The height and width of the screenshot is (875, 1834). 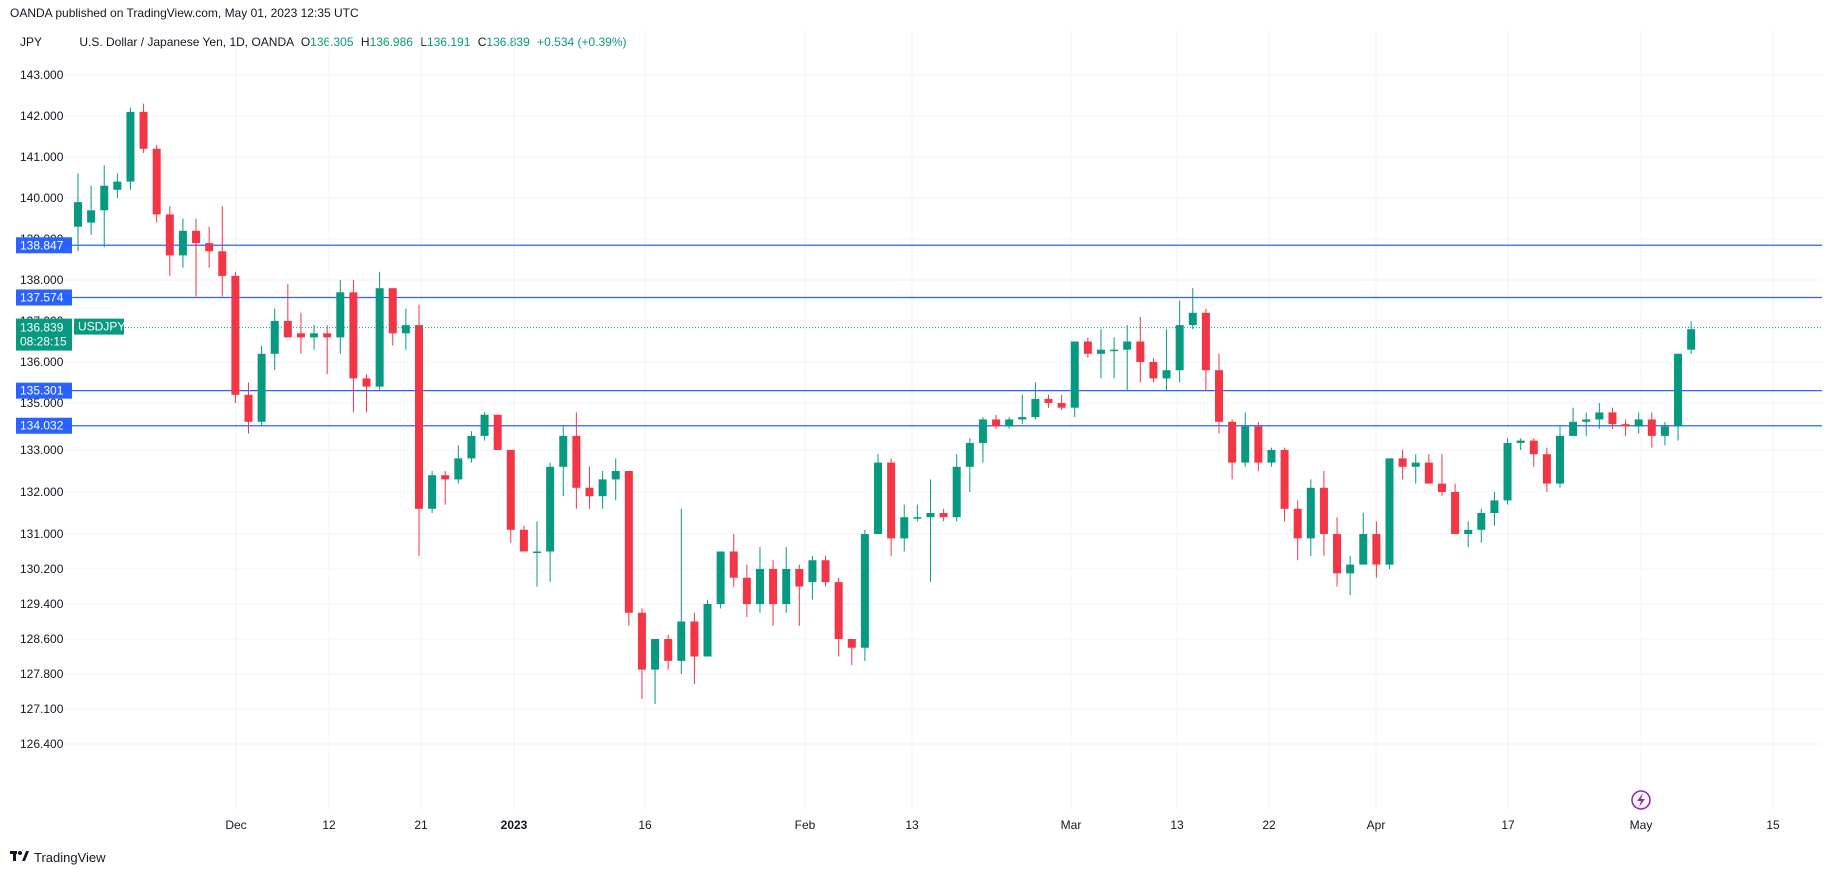 I want to click on y-tick-label: 129.400, so click(x=42, y=604).